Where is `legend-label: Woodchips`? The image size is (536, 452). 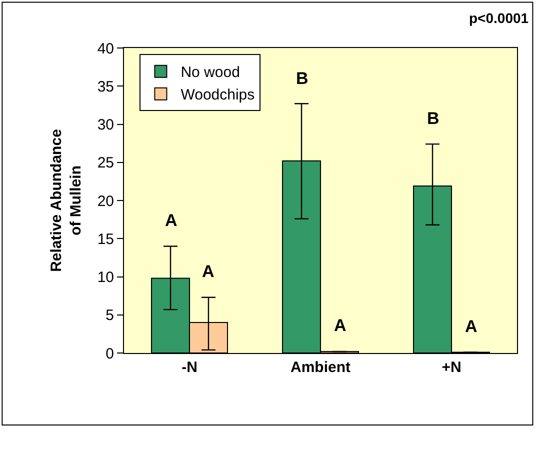 legend-label: Woodchips is located at coordinates (217, 95).